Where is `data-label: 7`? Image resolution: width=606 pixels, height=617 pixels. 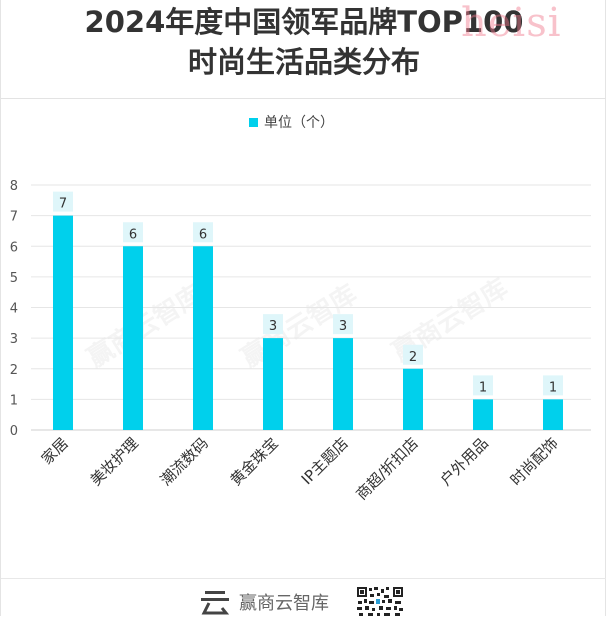 data-label: 7 is located at coordinates (63, 204).